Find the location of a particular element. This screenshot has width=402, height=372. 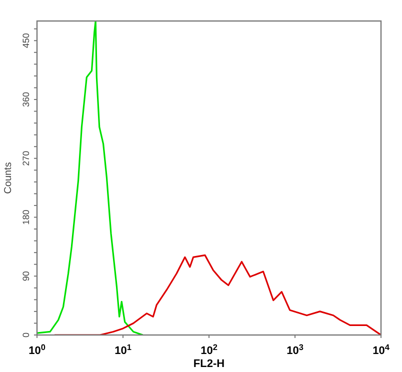

x-tick-label: 10$^{4}$ is located at coordinates (381, 349).